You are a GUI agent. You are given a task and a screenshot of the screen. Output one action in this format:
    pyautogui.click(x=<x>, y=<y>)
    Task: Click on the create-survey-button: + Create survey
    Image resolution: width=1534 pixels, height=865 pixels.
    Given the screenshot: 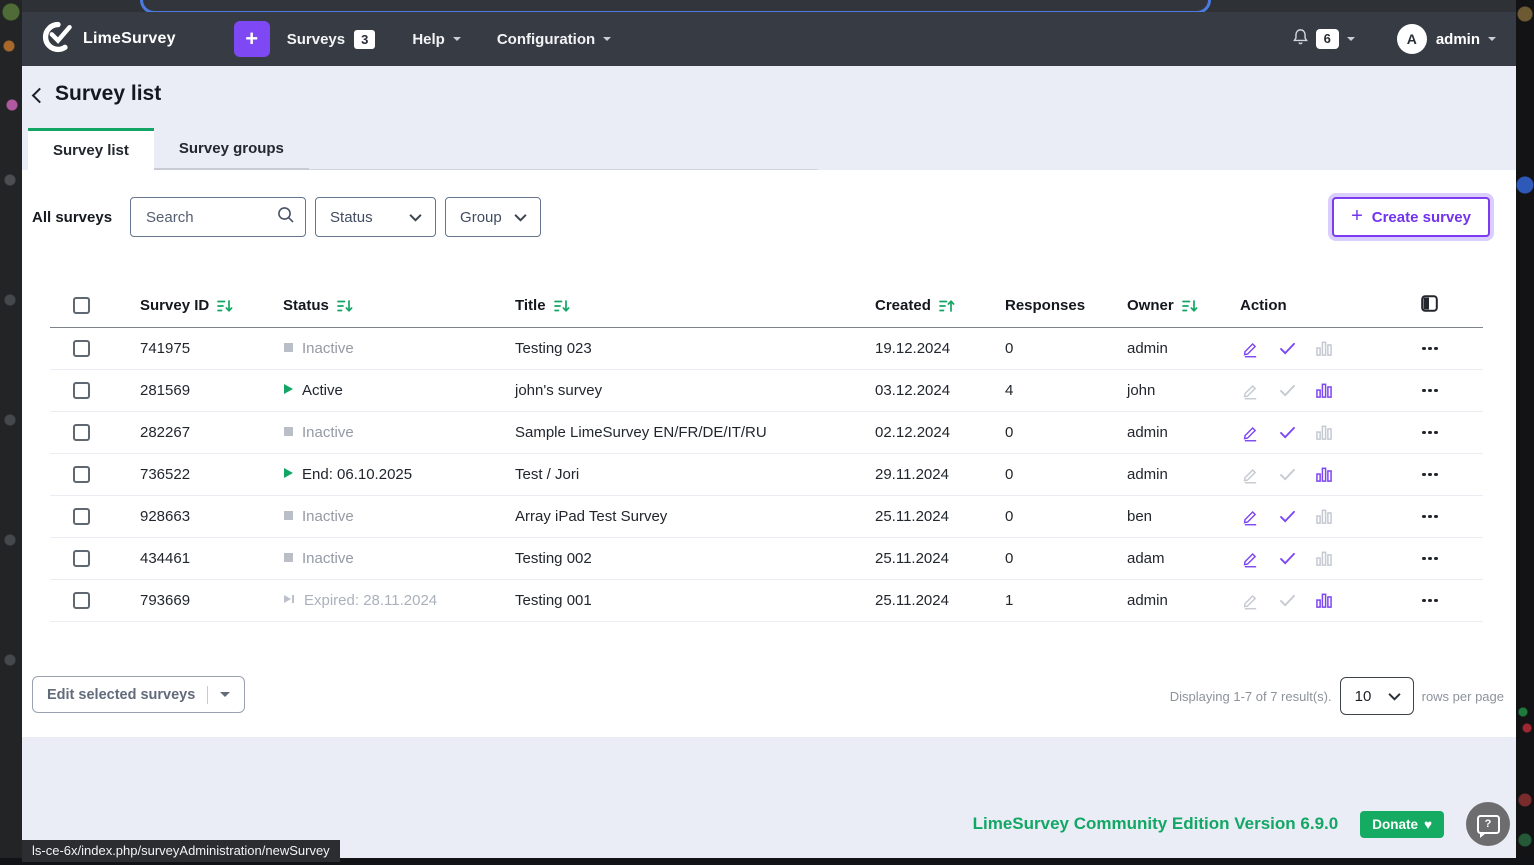 What is the action you would take?
    pyautogui.click(x=1411, y=217)
    